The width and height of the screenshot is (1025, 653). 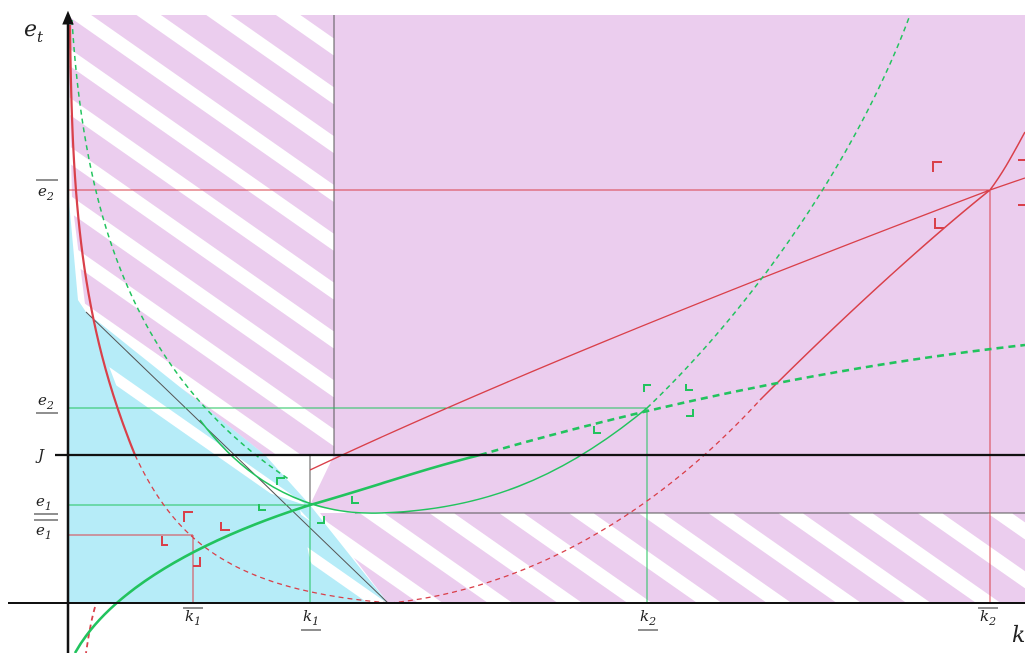 I want to click on y-tick-labels: e2 e2 J e1 e1, so click(x=46, y=360).